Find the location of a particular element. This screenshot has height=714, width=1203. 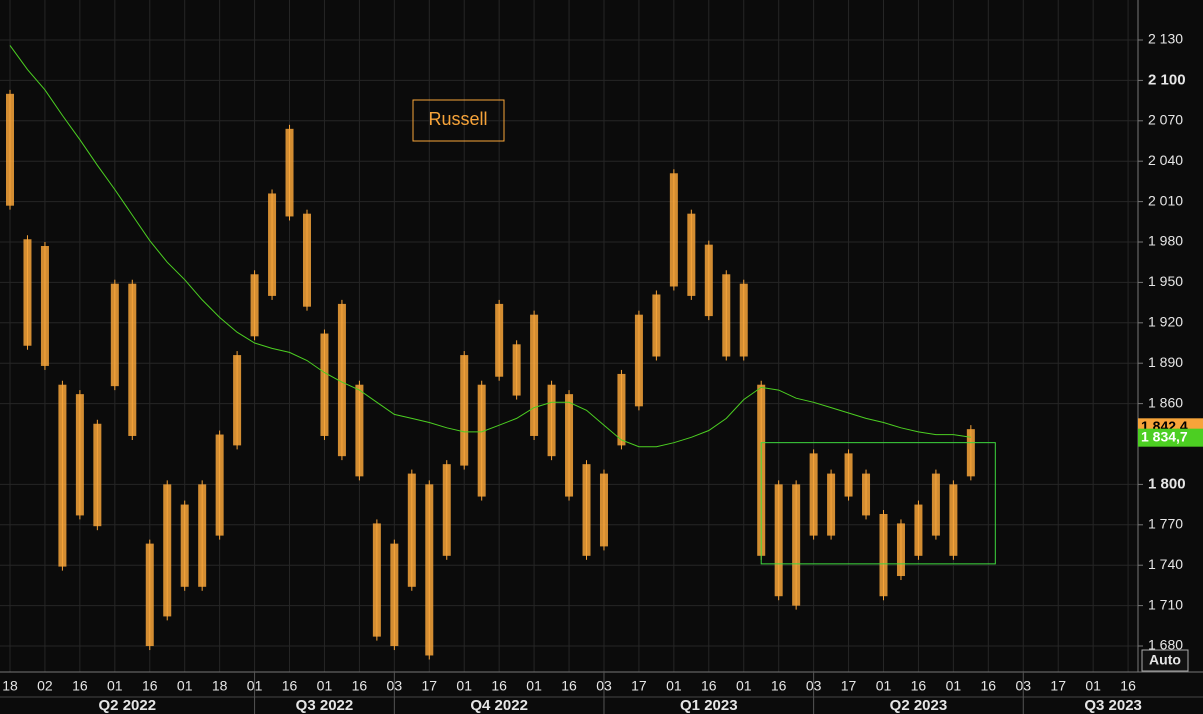

price-tag is located at coordinates (1170, 437).